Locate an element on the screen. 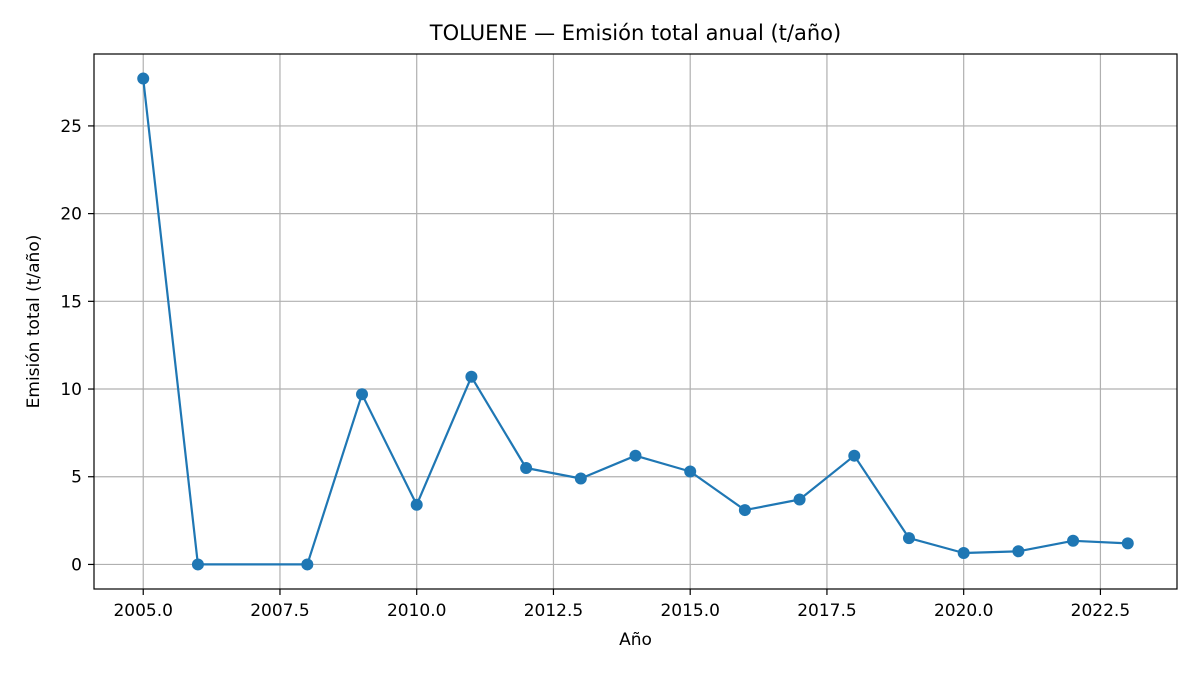  x-tick-label: 2010.0 is located at coordinates (416, 611).